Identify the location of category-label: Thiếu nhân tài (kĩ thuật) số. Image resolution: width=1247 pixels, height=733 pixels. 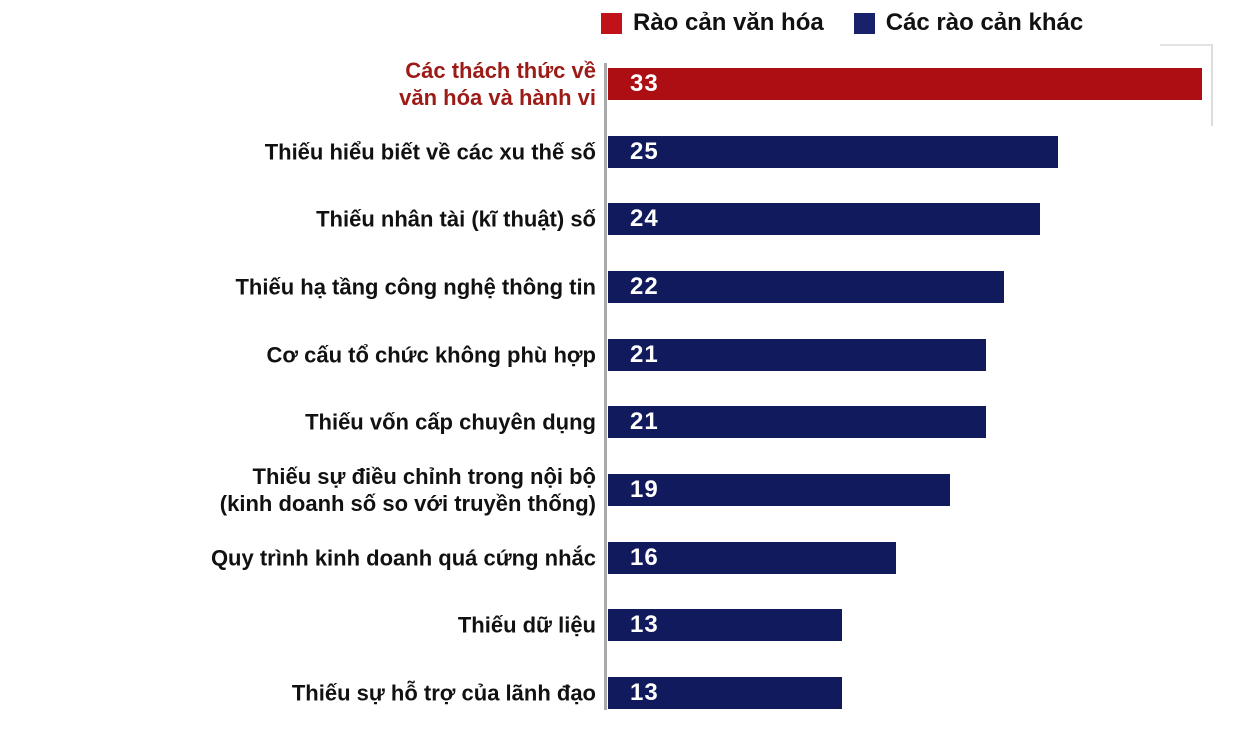
(456, 219).